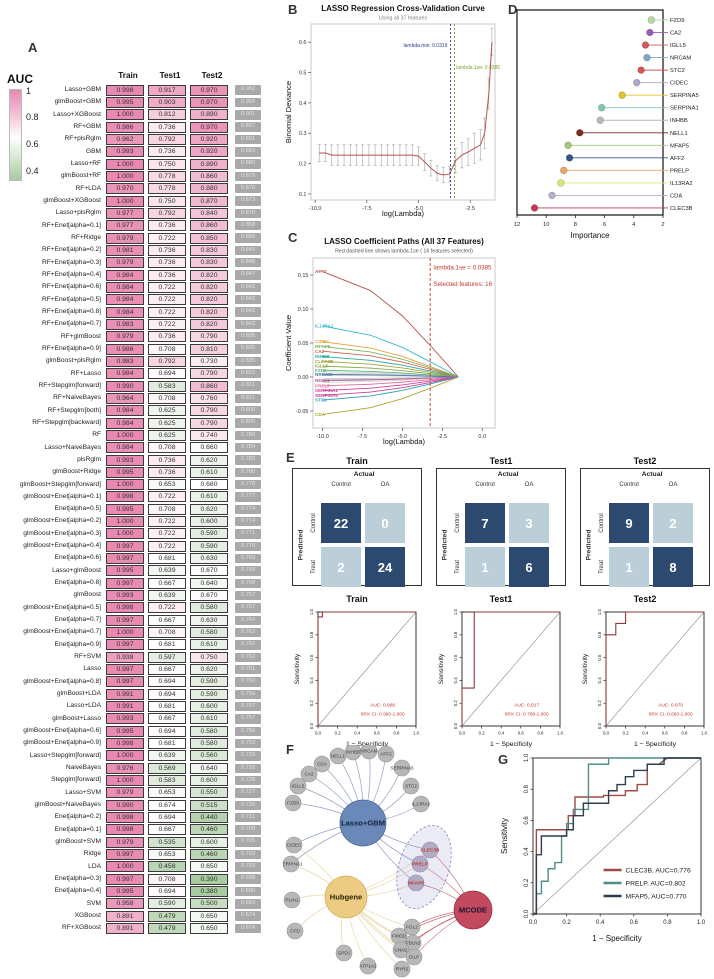 This screenshot has height=979, width=714. What do you see at coordinates (322, 385) in the screenshot?
I see `gene-label-PRELP: PRELP` at bounding box center [322, 385].